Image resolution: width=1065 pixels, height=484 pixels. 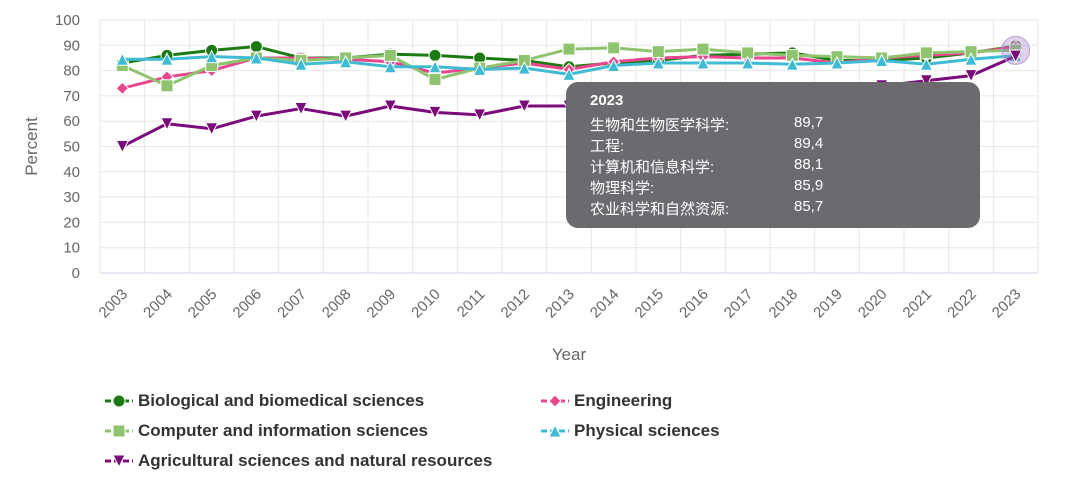 What do you see at coordinates (622, 188) in the screenshot?
I see `tooltip-label: 物理科学:` at bounding box center [622, 188].